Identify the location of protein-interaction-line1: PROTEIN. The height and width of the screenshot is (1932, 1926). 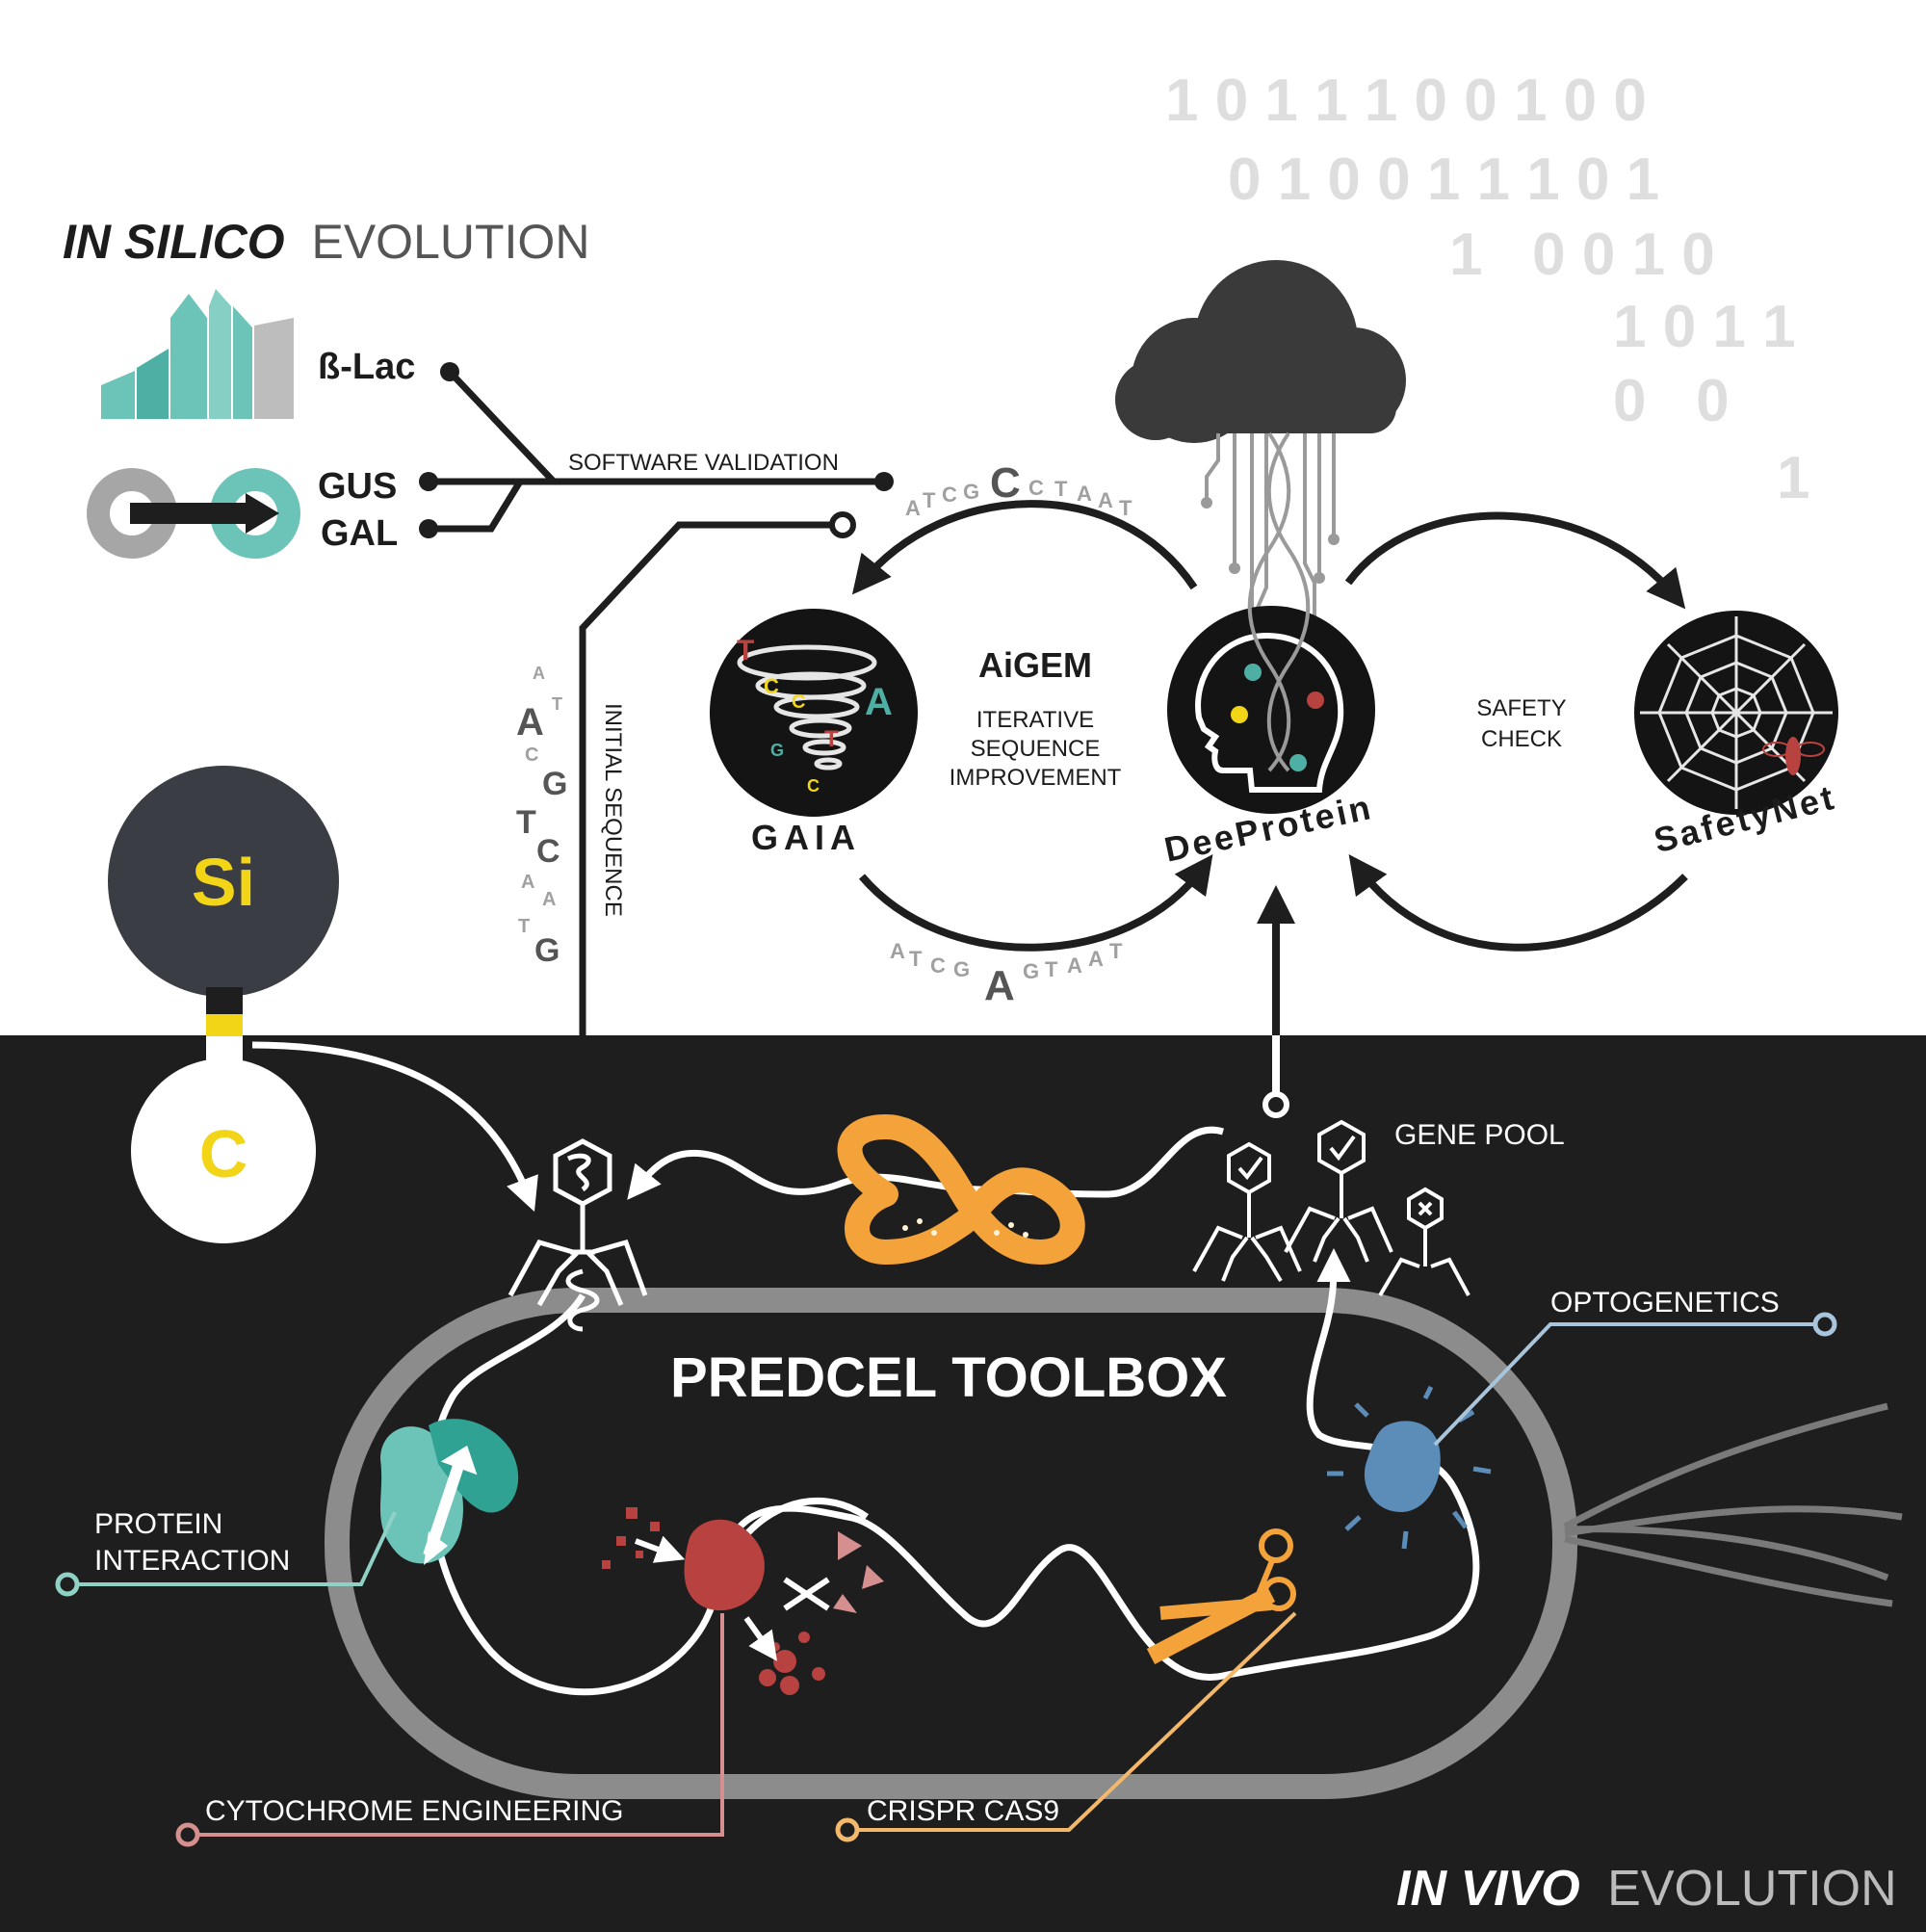
(158, 1524).